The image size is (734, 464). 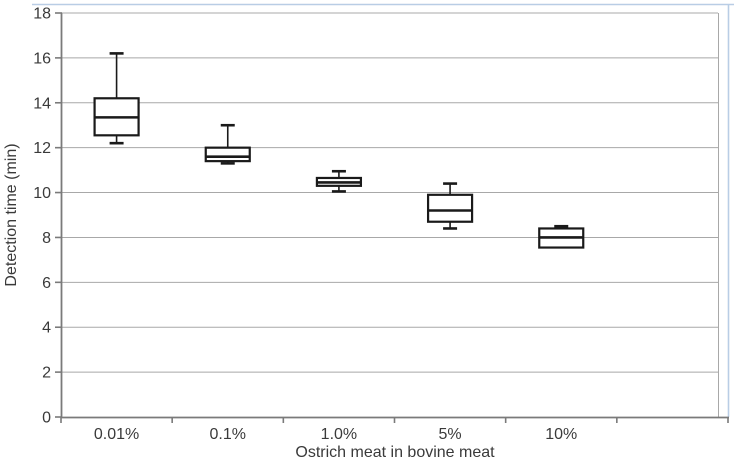 What do you see at coordinates (42, 148) in the screenshot?
I see `y-tick-label-12: 12` at bounding box center [42, 148].